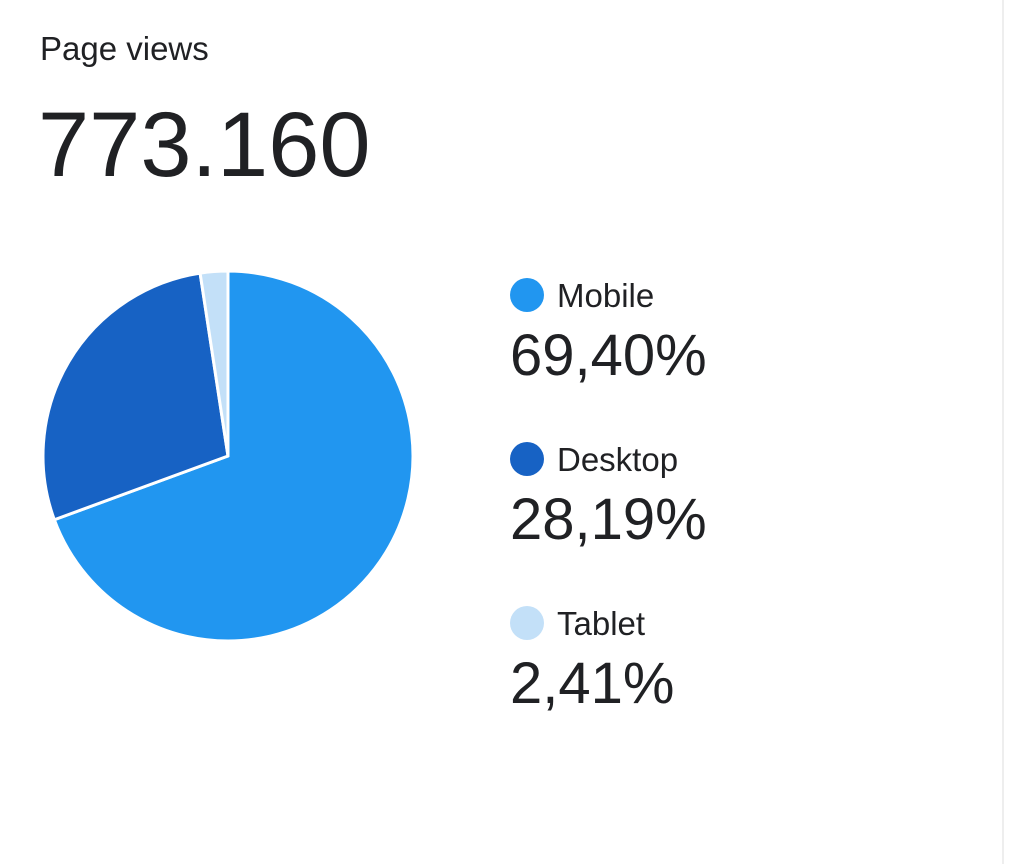  I want to click on legend-label: Desktop, so click(617, 459).